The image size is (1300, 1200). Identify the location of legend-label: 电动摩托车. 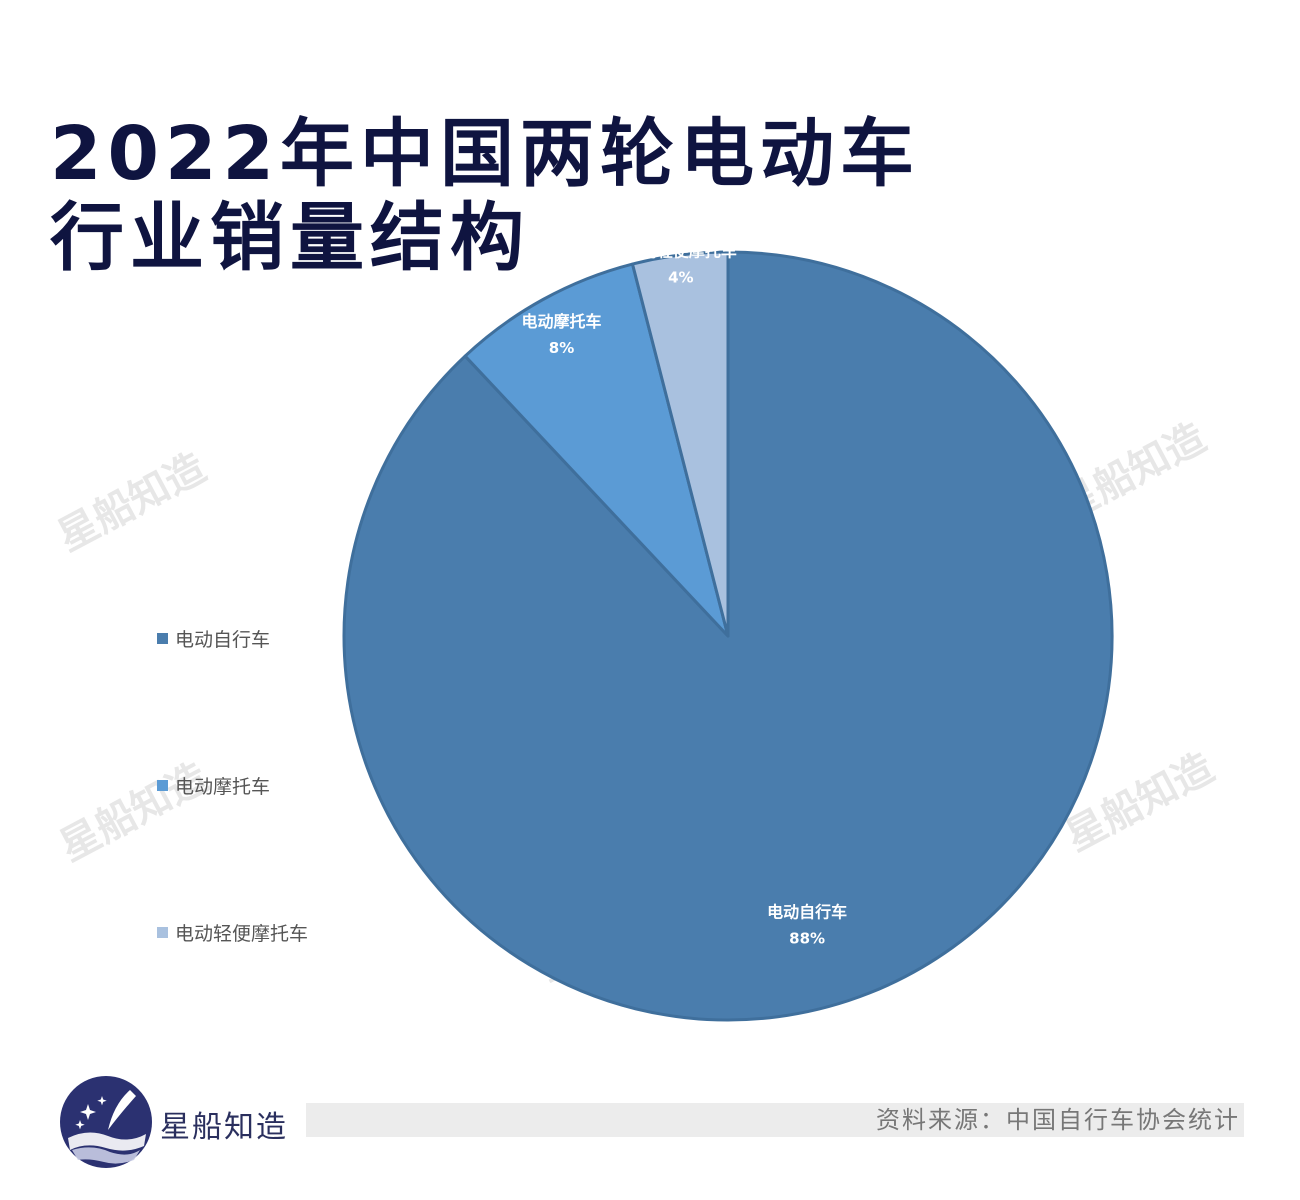
(223, 787).